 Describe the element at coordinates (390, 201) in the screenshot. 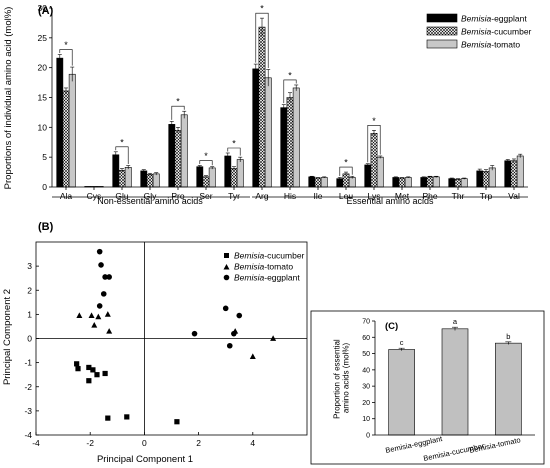

I see `essential-group-label: Essential amino acids` at that location.